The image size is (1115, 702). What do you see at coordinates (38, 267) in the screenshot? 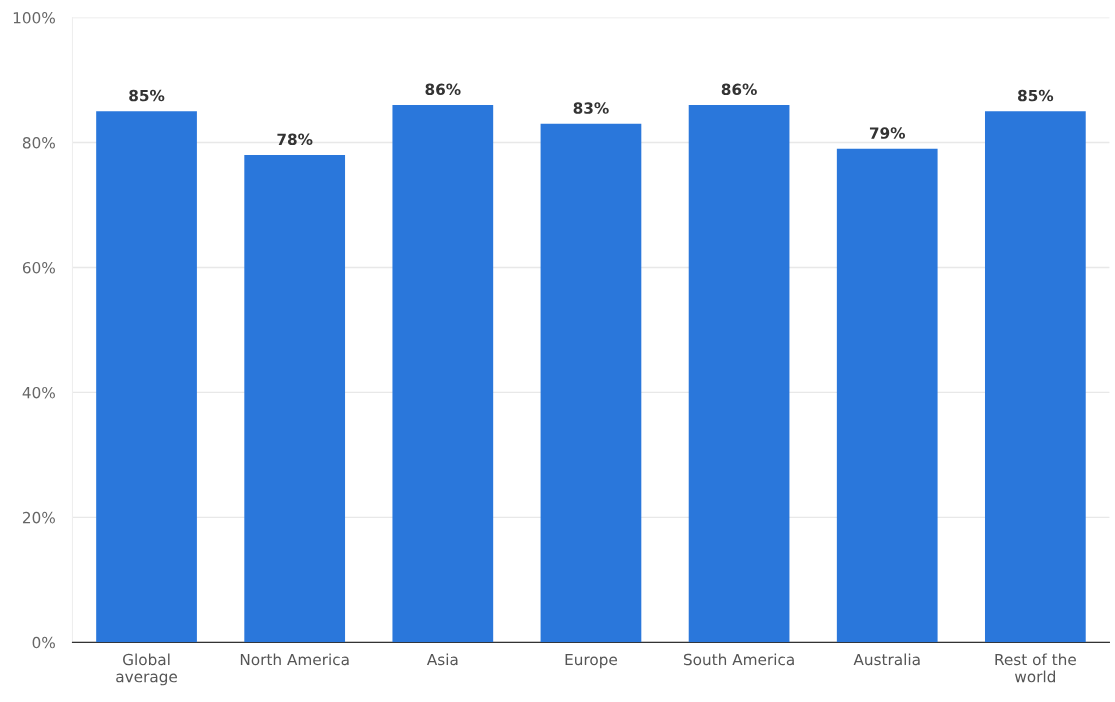
I see `y-tick-label: 60%` at bounding box center [38, 267].